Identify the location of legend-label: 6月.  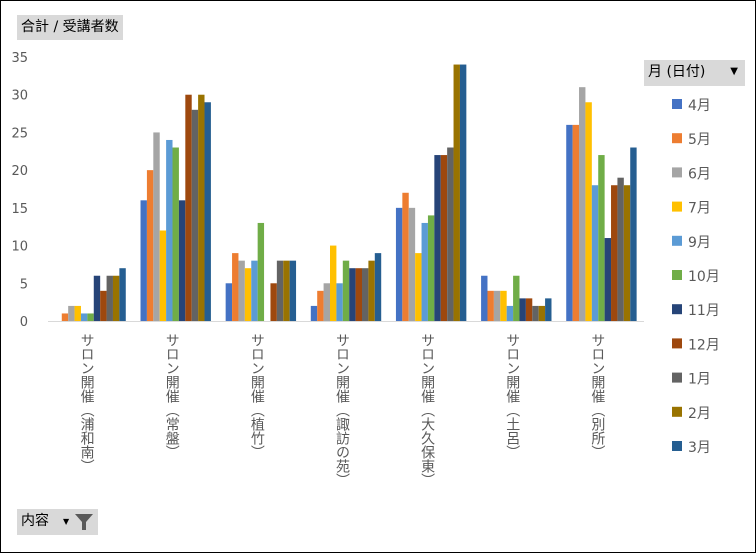
(699, 174).